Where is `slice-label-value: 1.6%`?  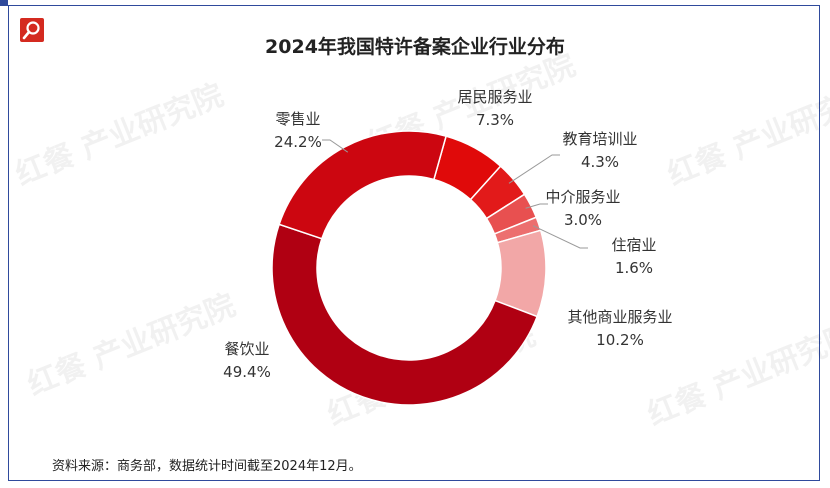 slice-label-value: 1.6% is located at coordinates (634, 268).